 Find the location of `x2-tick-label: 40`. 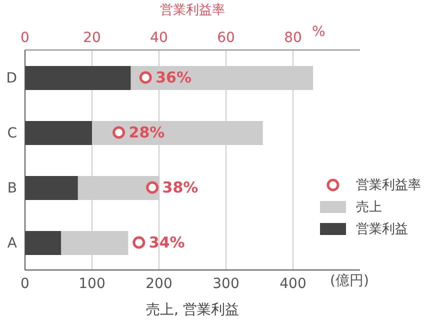

x2-tick-label: 40 is located at coordinates (159, 38).